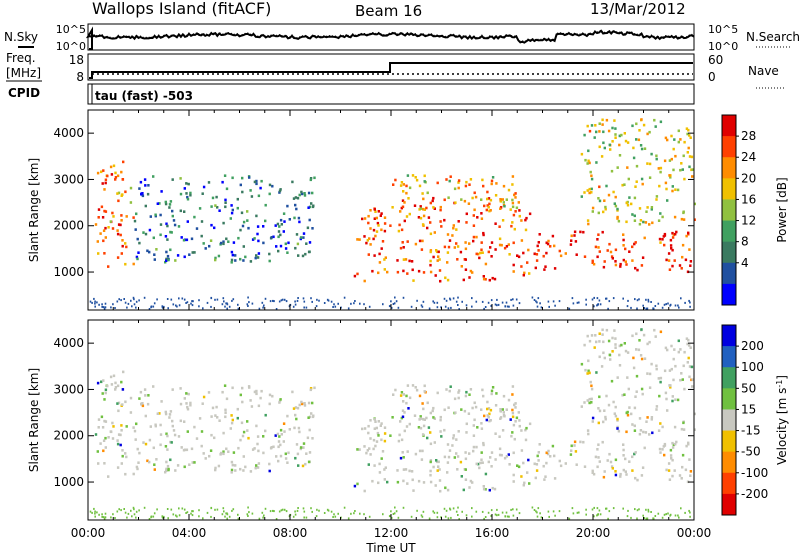 The image size is (800, 554). I want to click on colorbar-tick-label: 28, so click(748, 136).